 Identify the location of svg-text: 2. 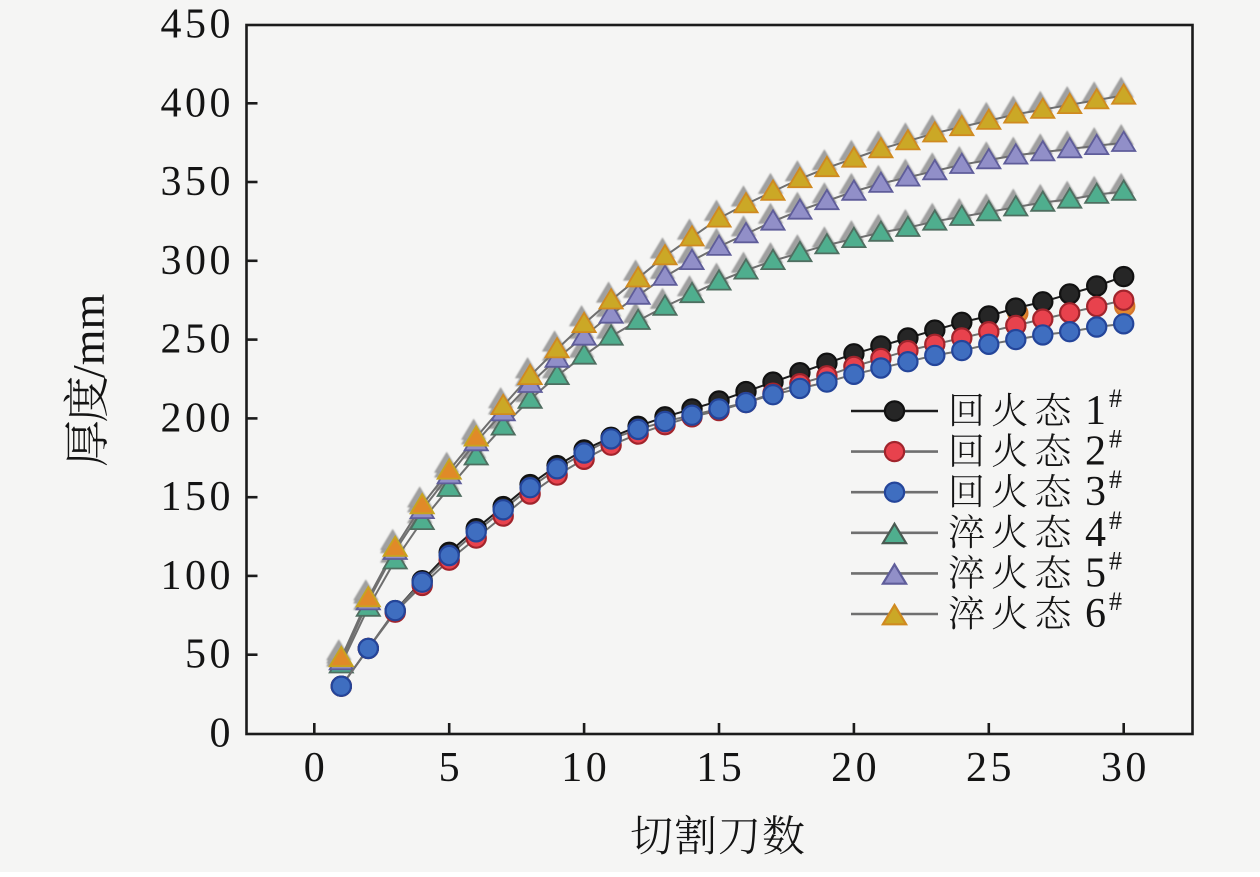
(1095, 452).